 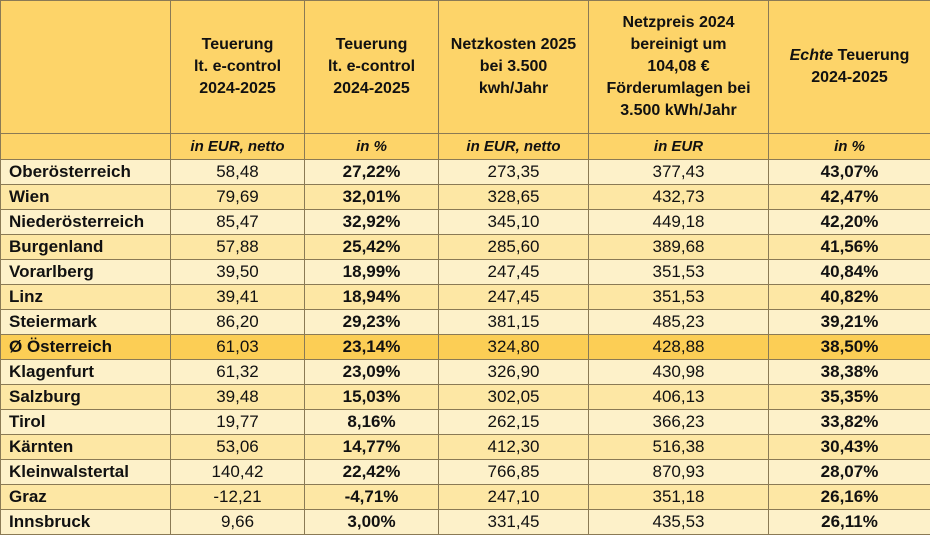 What do you see at coordinates (678, 197) in the screenshot?
I see `cell-netzpreis-2024: 432,73` at bounding box center [678, 197].